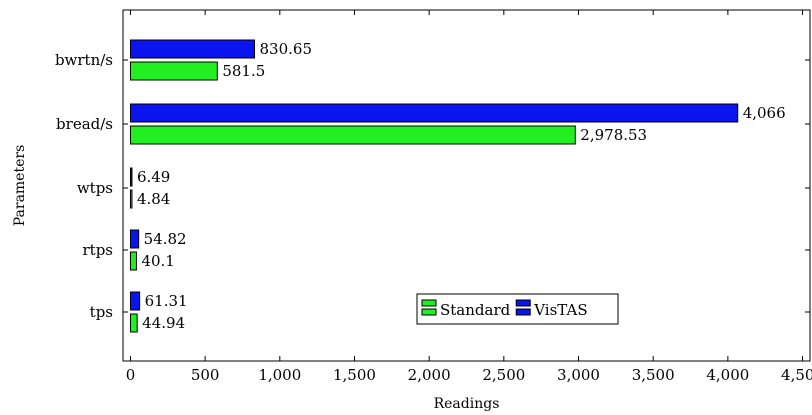 This screenshot has width=812, height=415. I want to click on x-tick-label: 1,000, so click(279, 375).